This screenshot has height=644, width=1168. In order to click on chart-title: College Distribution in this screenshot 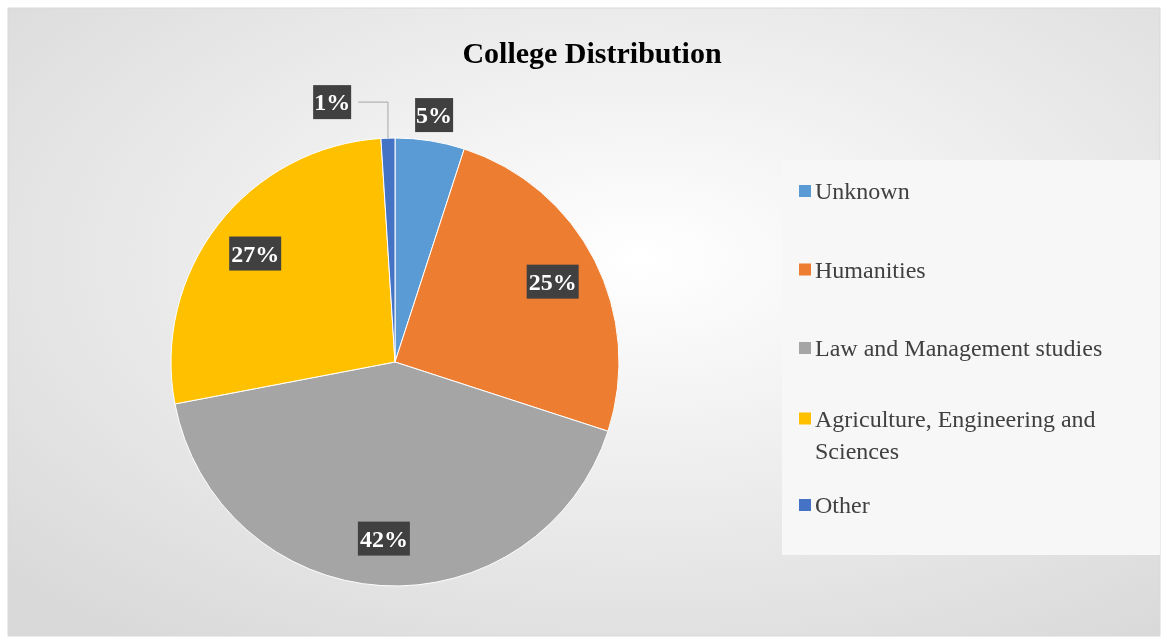, I will do `click(592, 52)`.